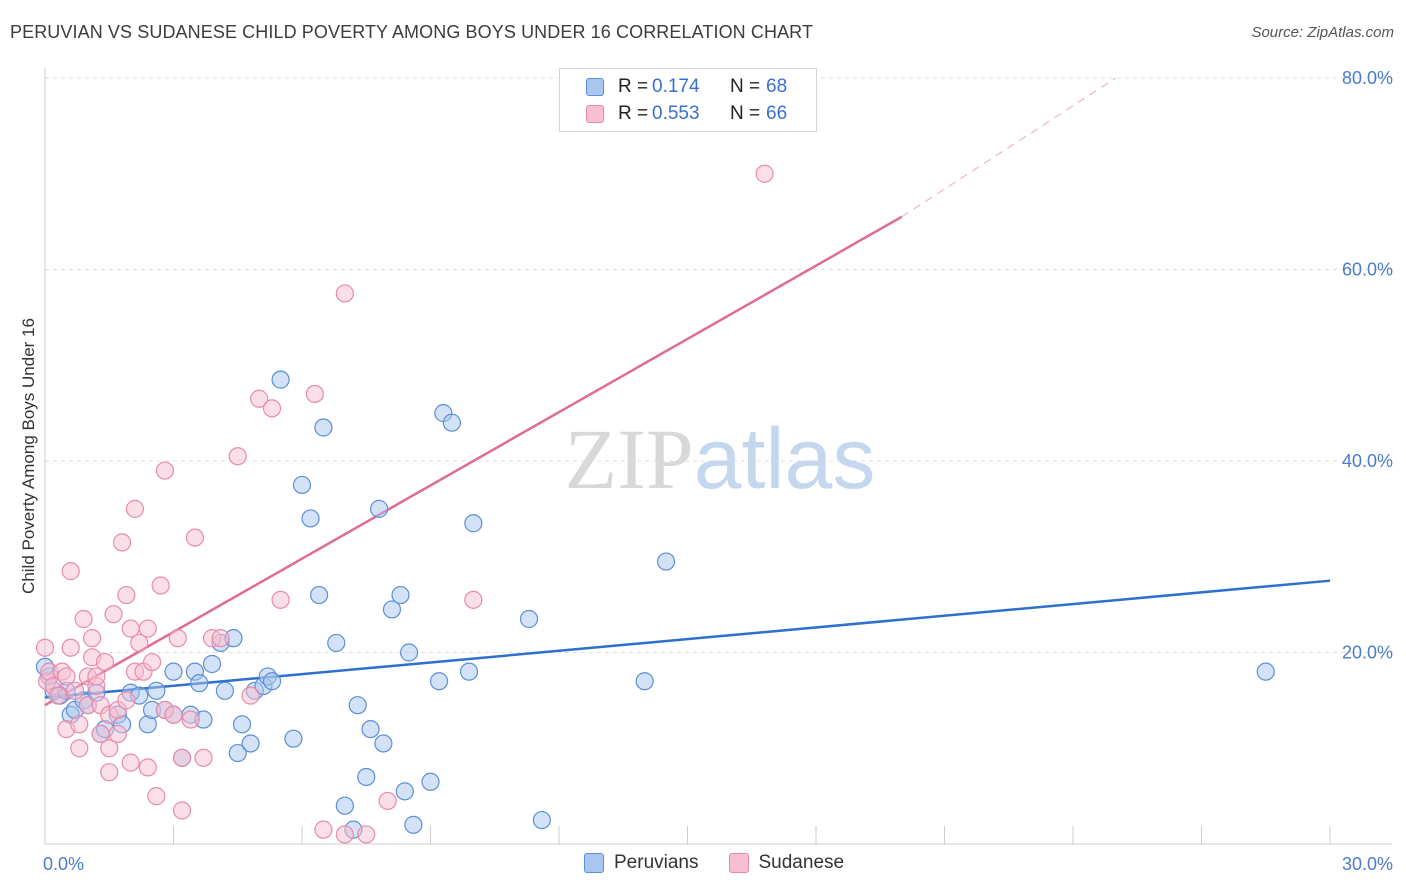  Describe the element at coordinates (1367, 78) in the screenshot. I see `y-tick-label: 80.0%` at that location.